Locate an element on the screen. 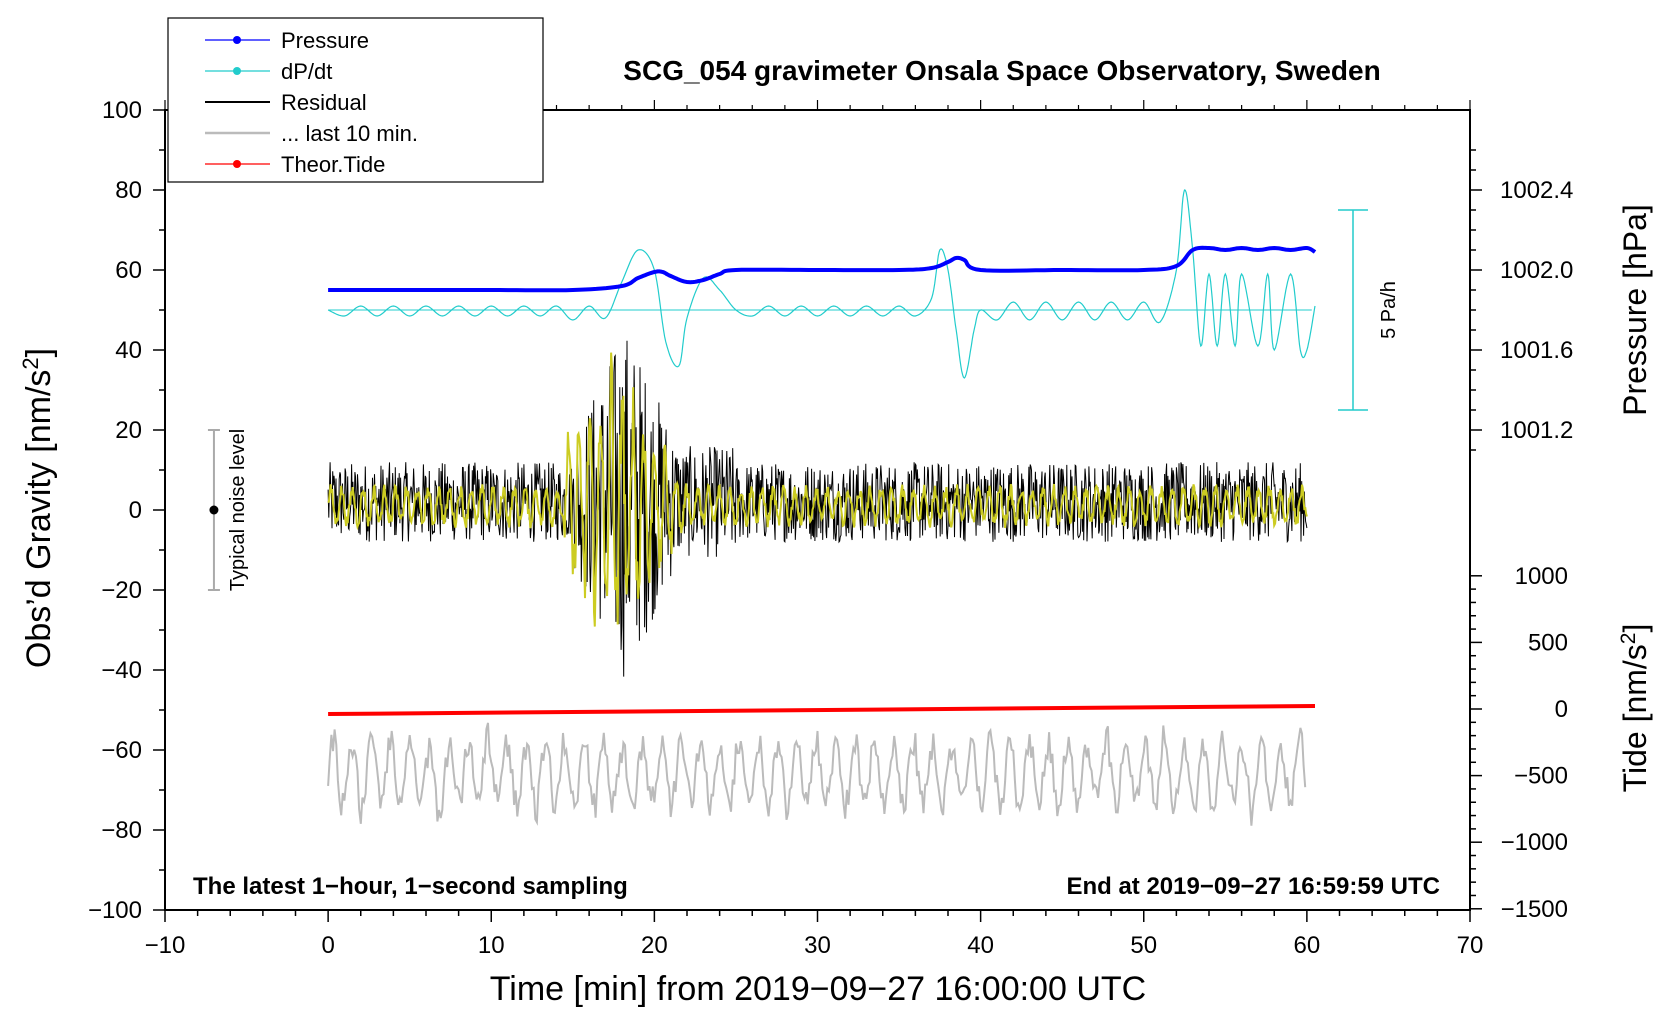 Image resolution: width=1660 pixels, height=1020 pixels. legend-box is located at coordinates (355, 100).